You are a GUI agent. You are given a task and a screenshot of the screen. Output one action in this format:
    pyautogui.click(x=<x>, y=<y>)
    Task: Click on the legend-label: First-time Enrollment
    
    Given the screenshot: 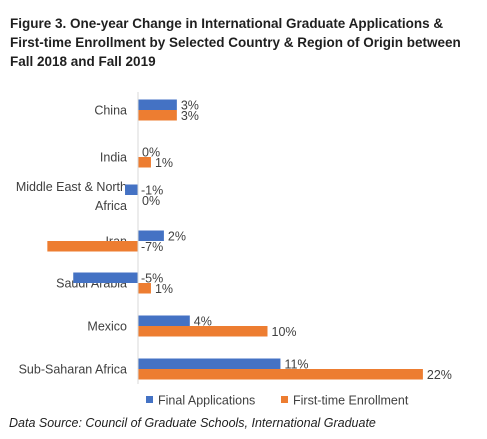 What is the action you would take?
    pyautogui.click(x=351, y=401)
    